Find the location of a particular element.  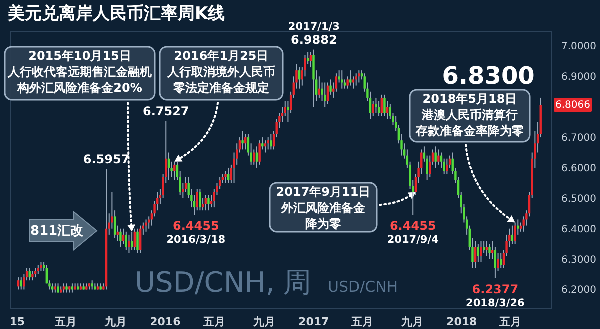

y-tick-label: 6.4000 is located at coordinates (579, 230).